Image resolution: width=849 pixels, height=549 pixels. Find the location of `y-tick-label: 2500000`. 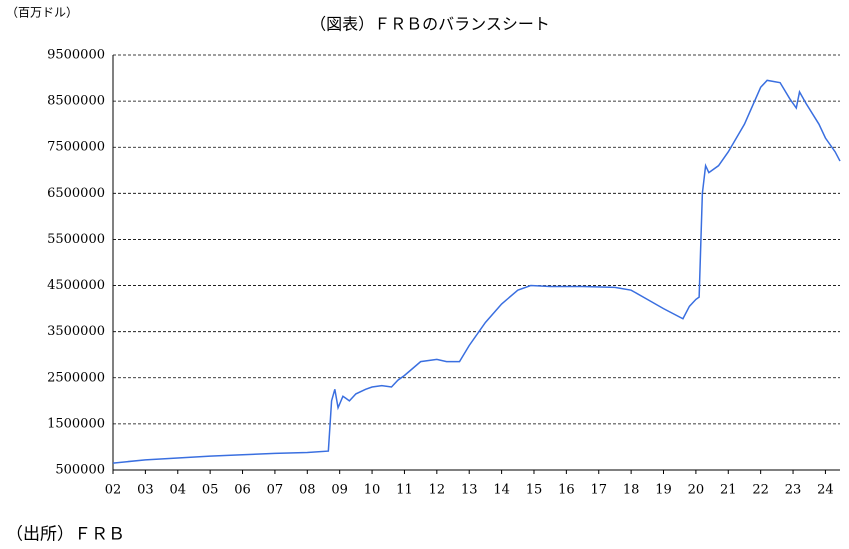

y-tick-label: 2500000 is located at coordinates (76, 377).